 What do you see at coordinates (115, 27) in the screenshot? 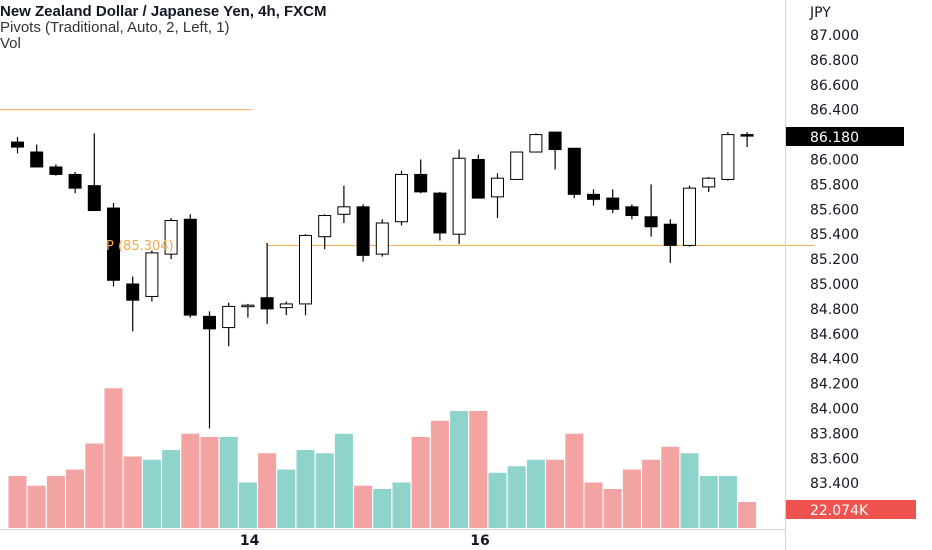
I see `pivots-indicator-label: Pivots (Traditional, Auto, 2, Left, 1)` at bounding box center [115, 27].